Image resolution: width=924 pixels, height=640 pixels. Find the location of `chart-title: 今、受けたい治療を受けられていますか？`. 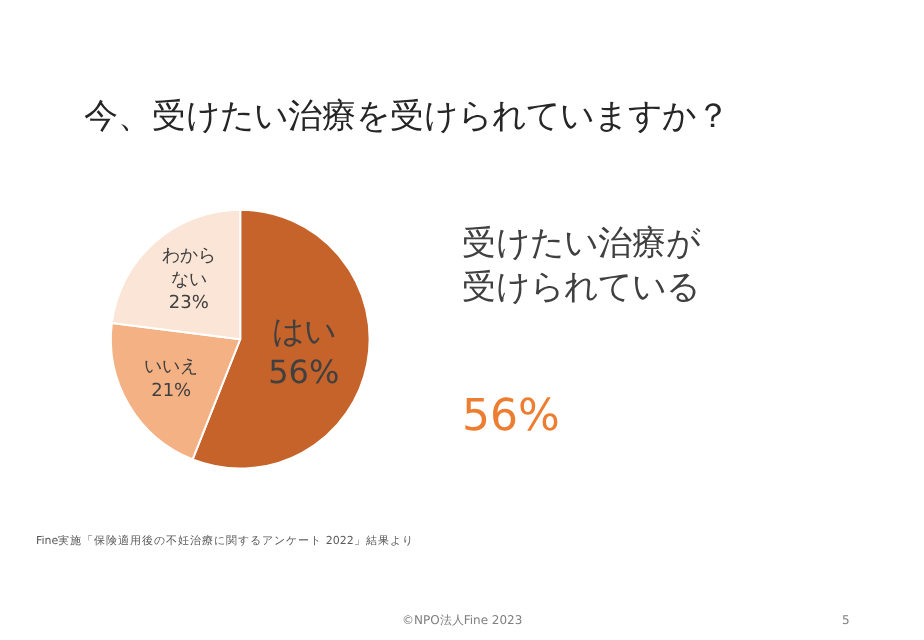

chart-title: 今、受けたい治療を受けられていますか？ is located at coordinates (406, 117).